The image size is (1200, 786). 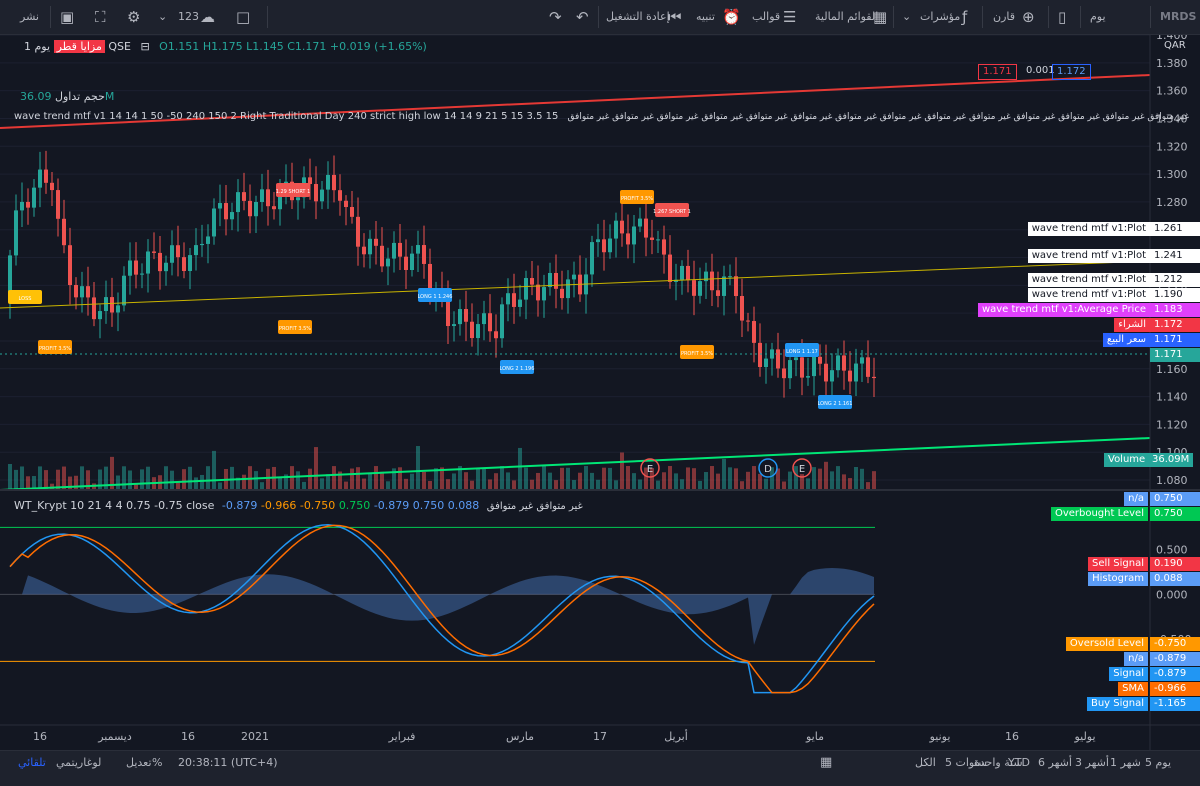 What do you see at coordinates (100, 17) in the screenshot?
I see `fullscreen-icon: ⛶` at bounding box center [100, 17].